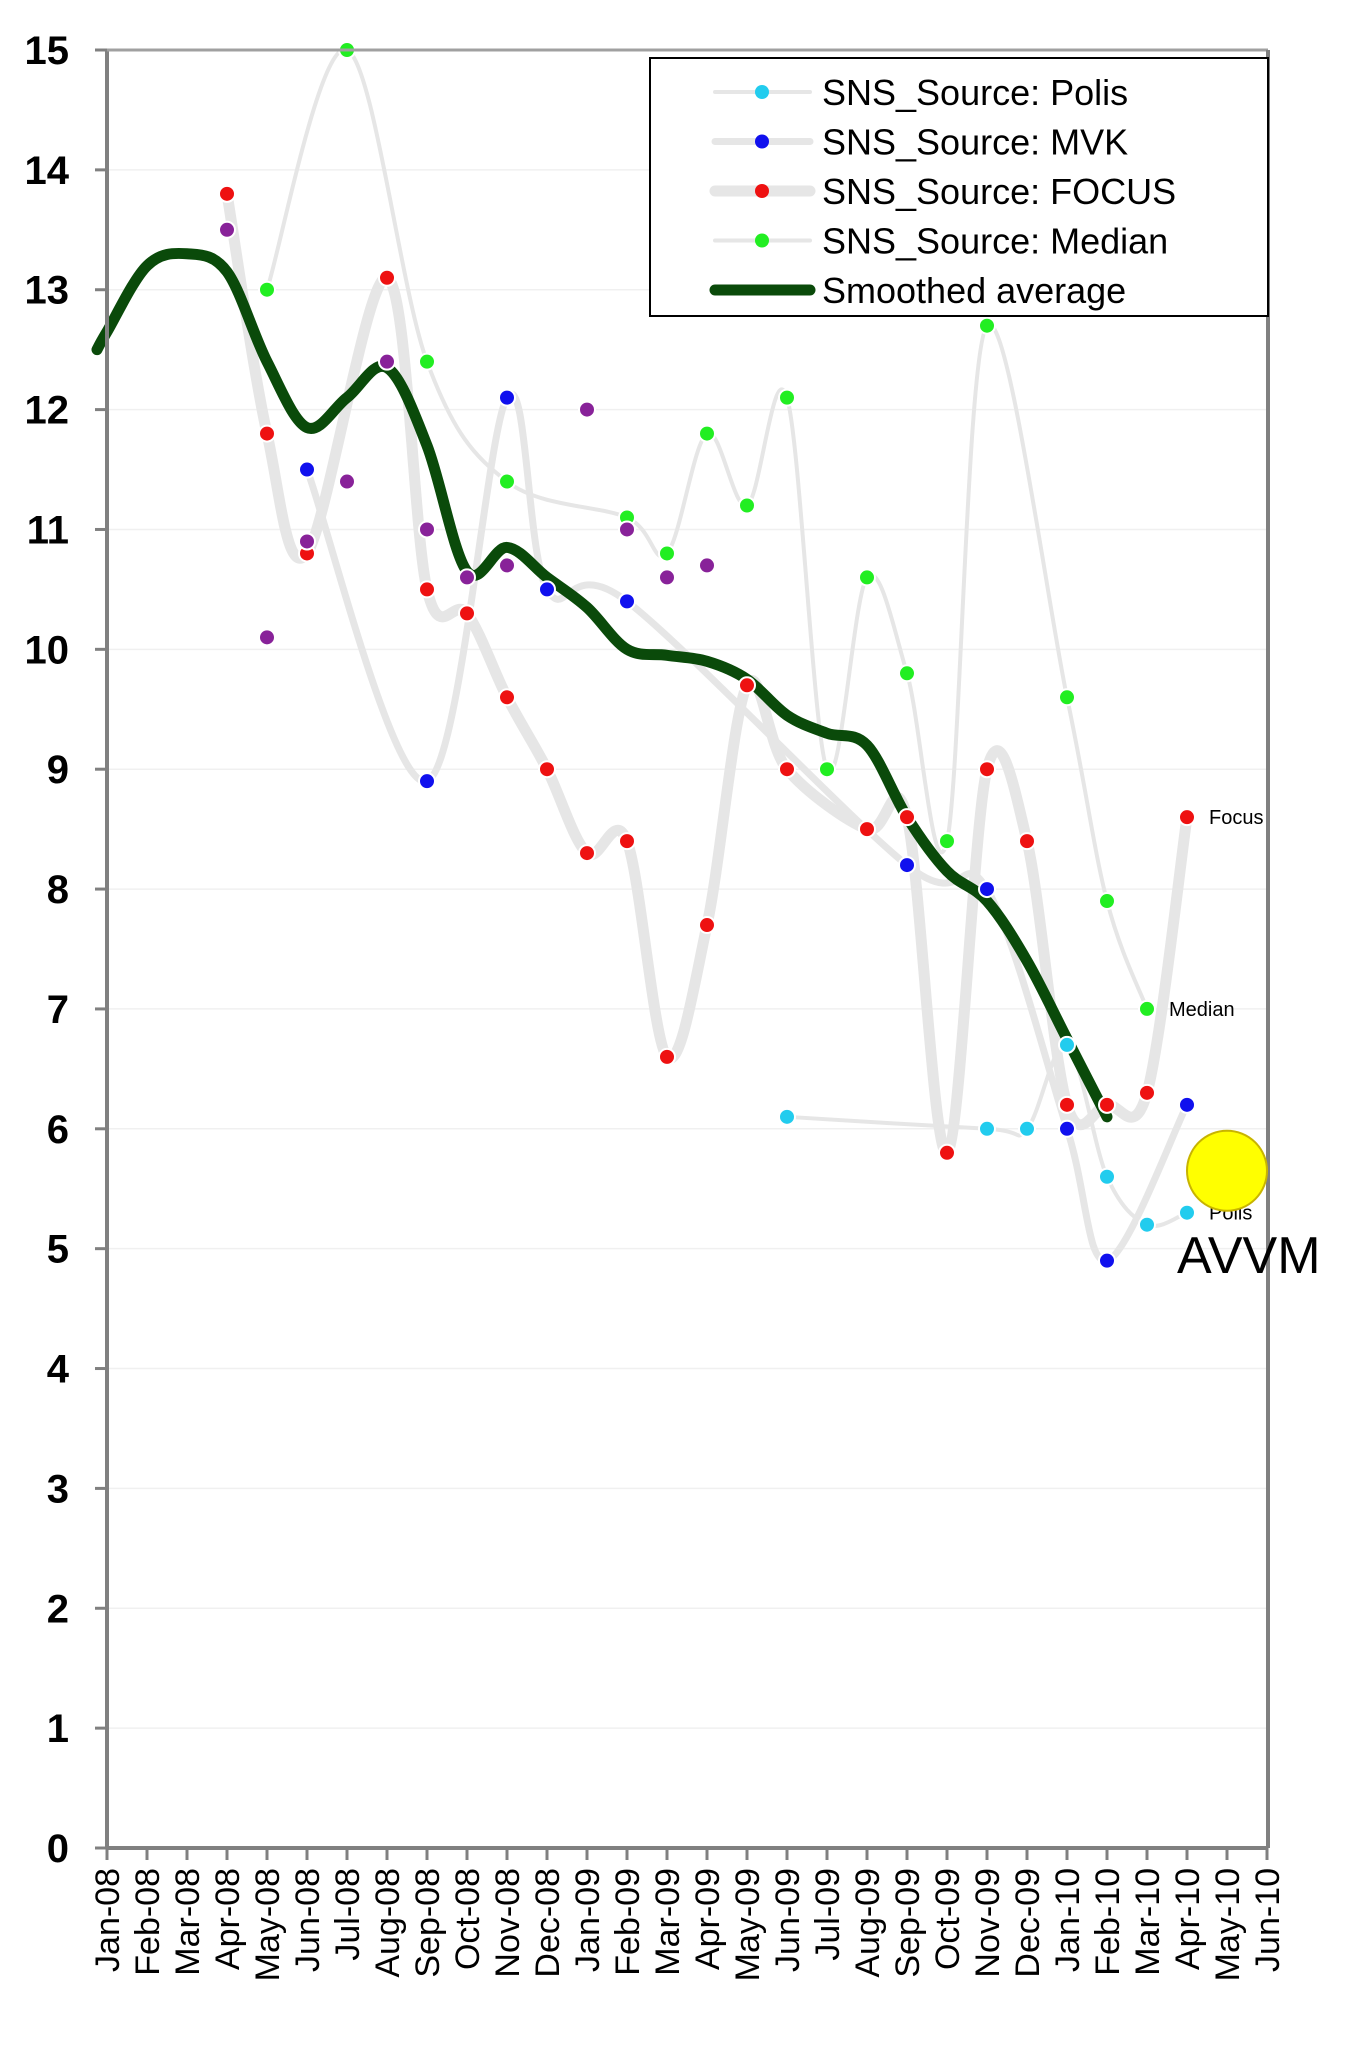  What do you see at coordinates (228, 1919) in the screenshot?
I see `x-tick-label: Apr-08` at bounding box center [228, 1919].